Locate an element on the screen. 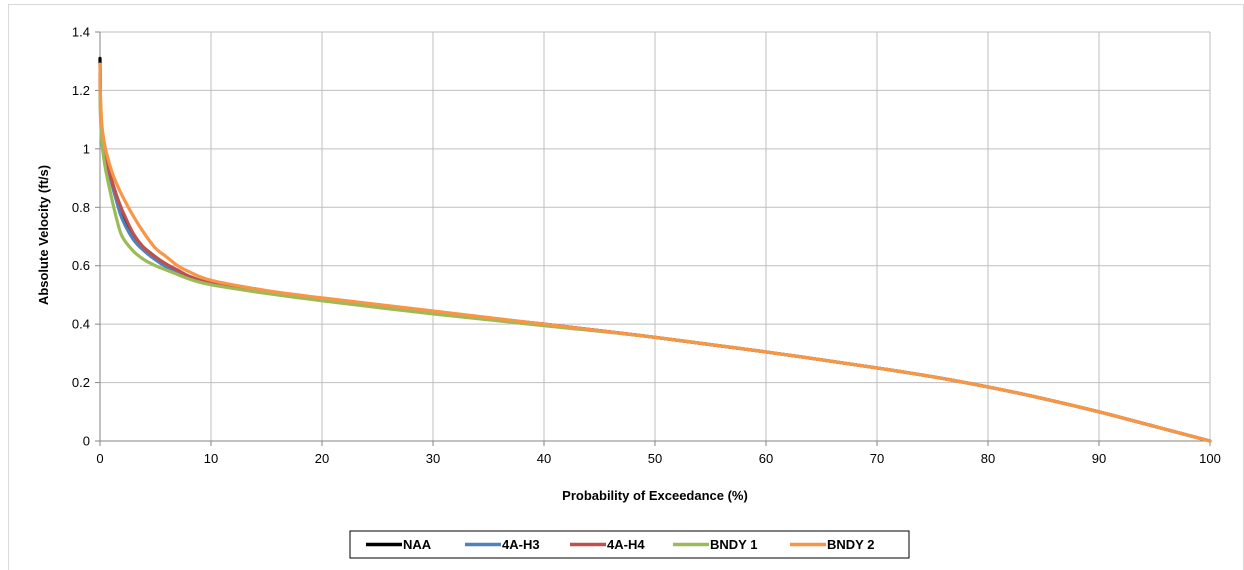 The width and height of the screenshot is (1244, 570). x-tick-label: 20 is located at coordinates (322, 458).